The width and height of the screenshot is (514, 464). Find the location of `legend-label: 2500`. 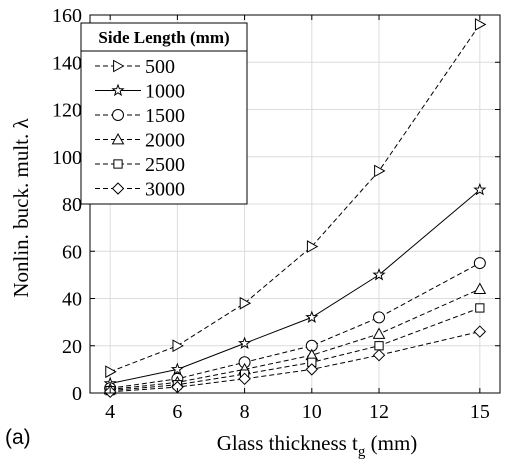

legend-label: 2500 is located at coordinates (165, 165).